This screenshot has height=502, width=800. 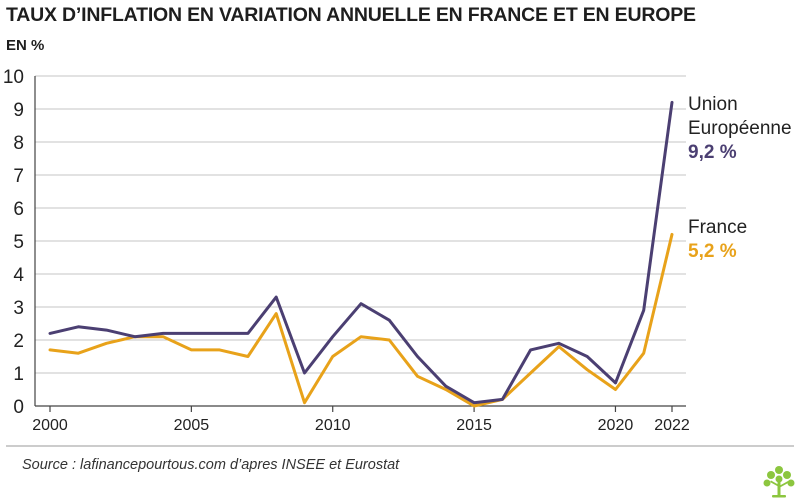 I want to click on eu-end-value-label: 9,2 %, so click(x=712, y=152).